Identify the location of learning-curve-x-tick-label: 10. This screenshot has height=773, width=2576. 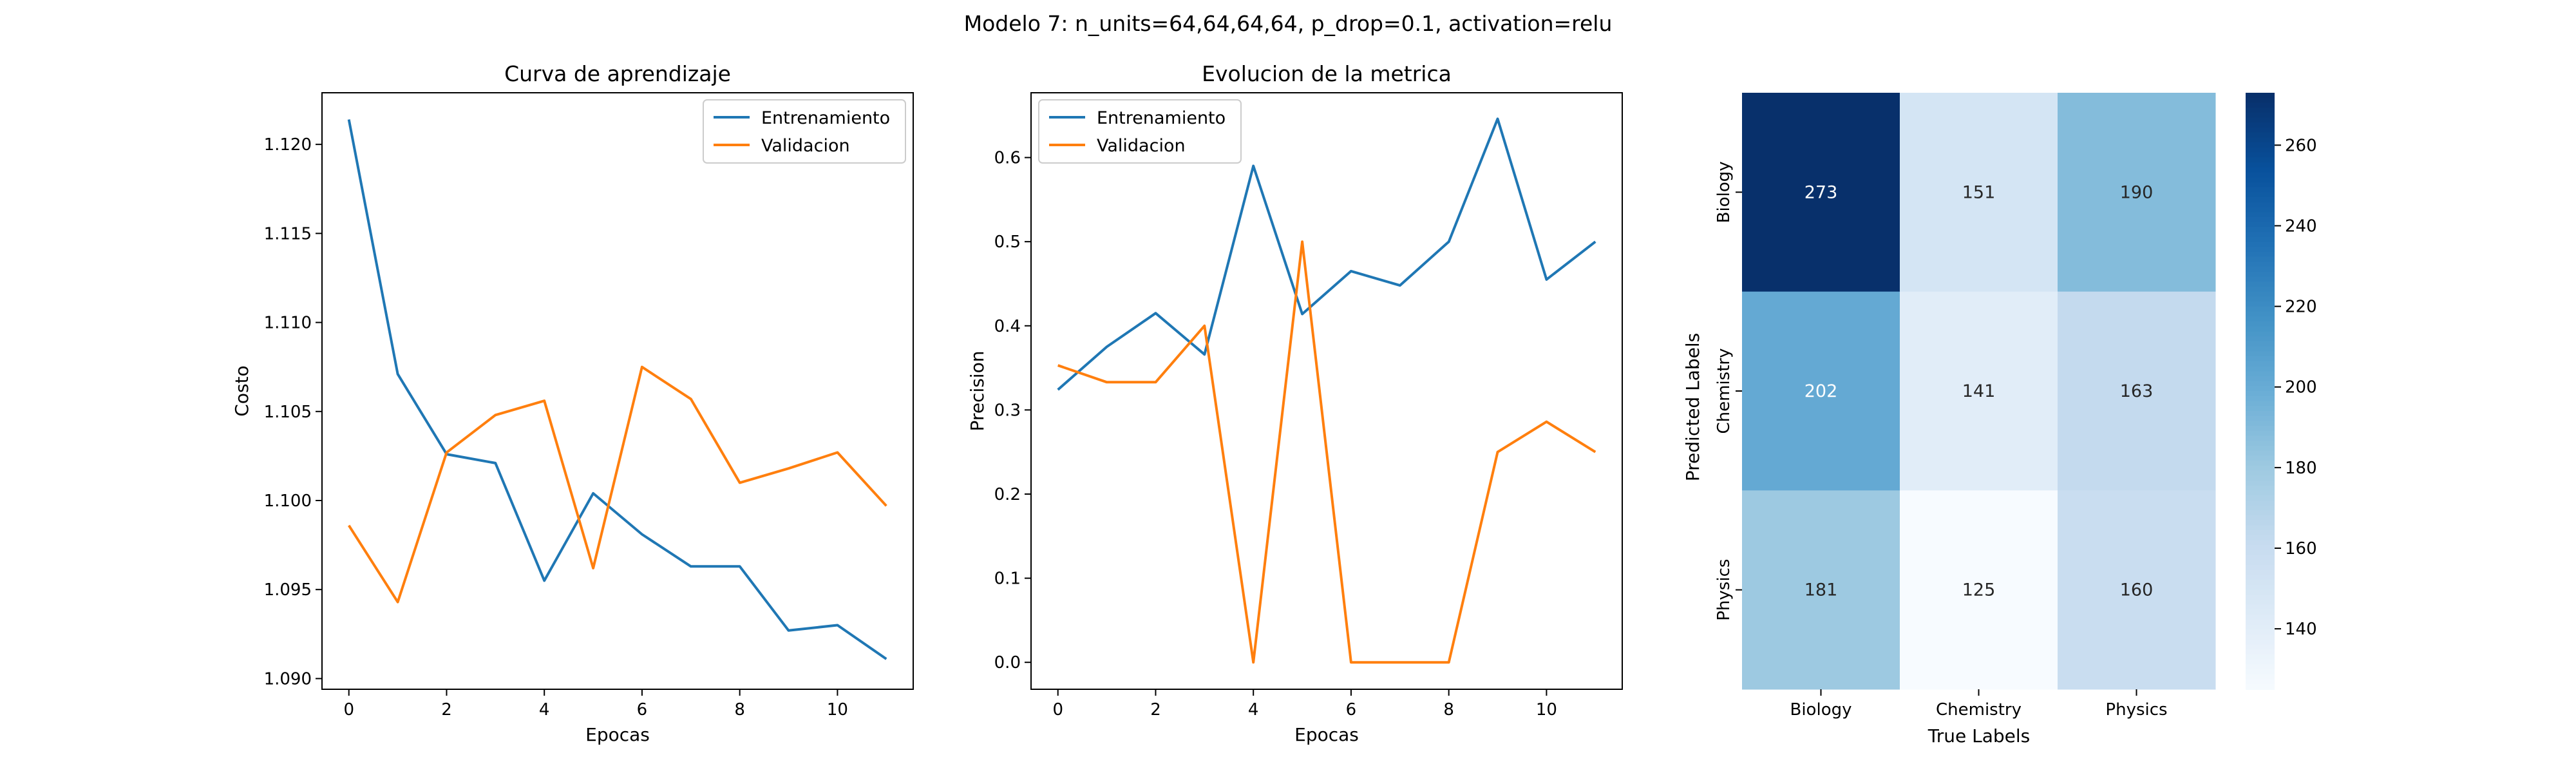
(838, 710).